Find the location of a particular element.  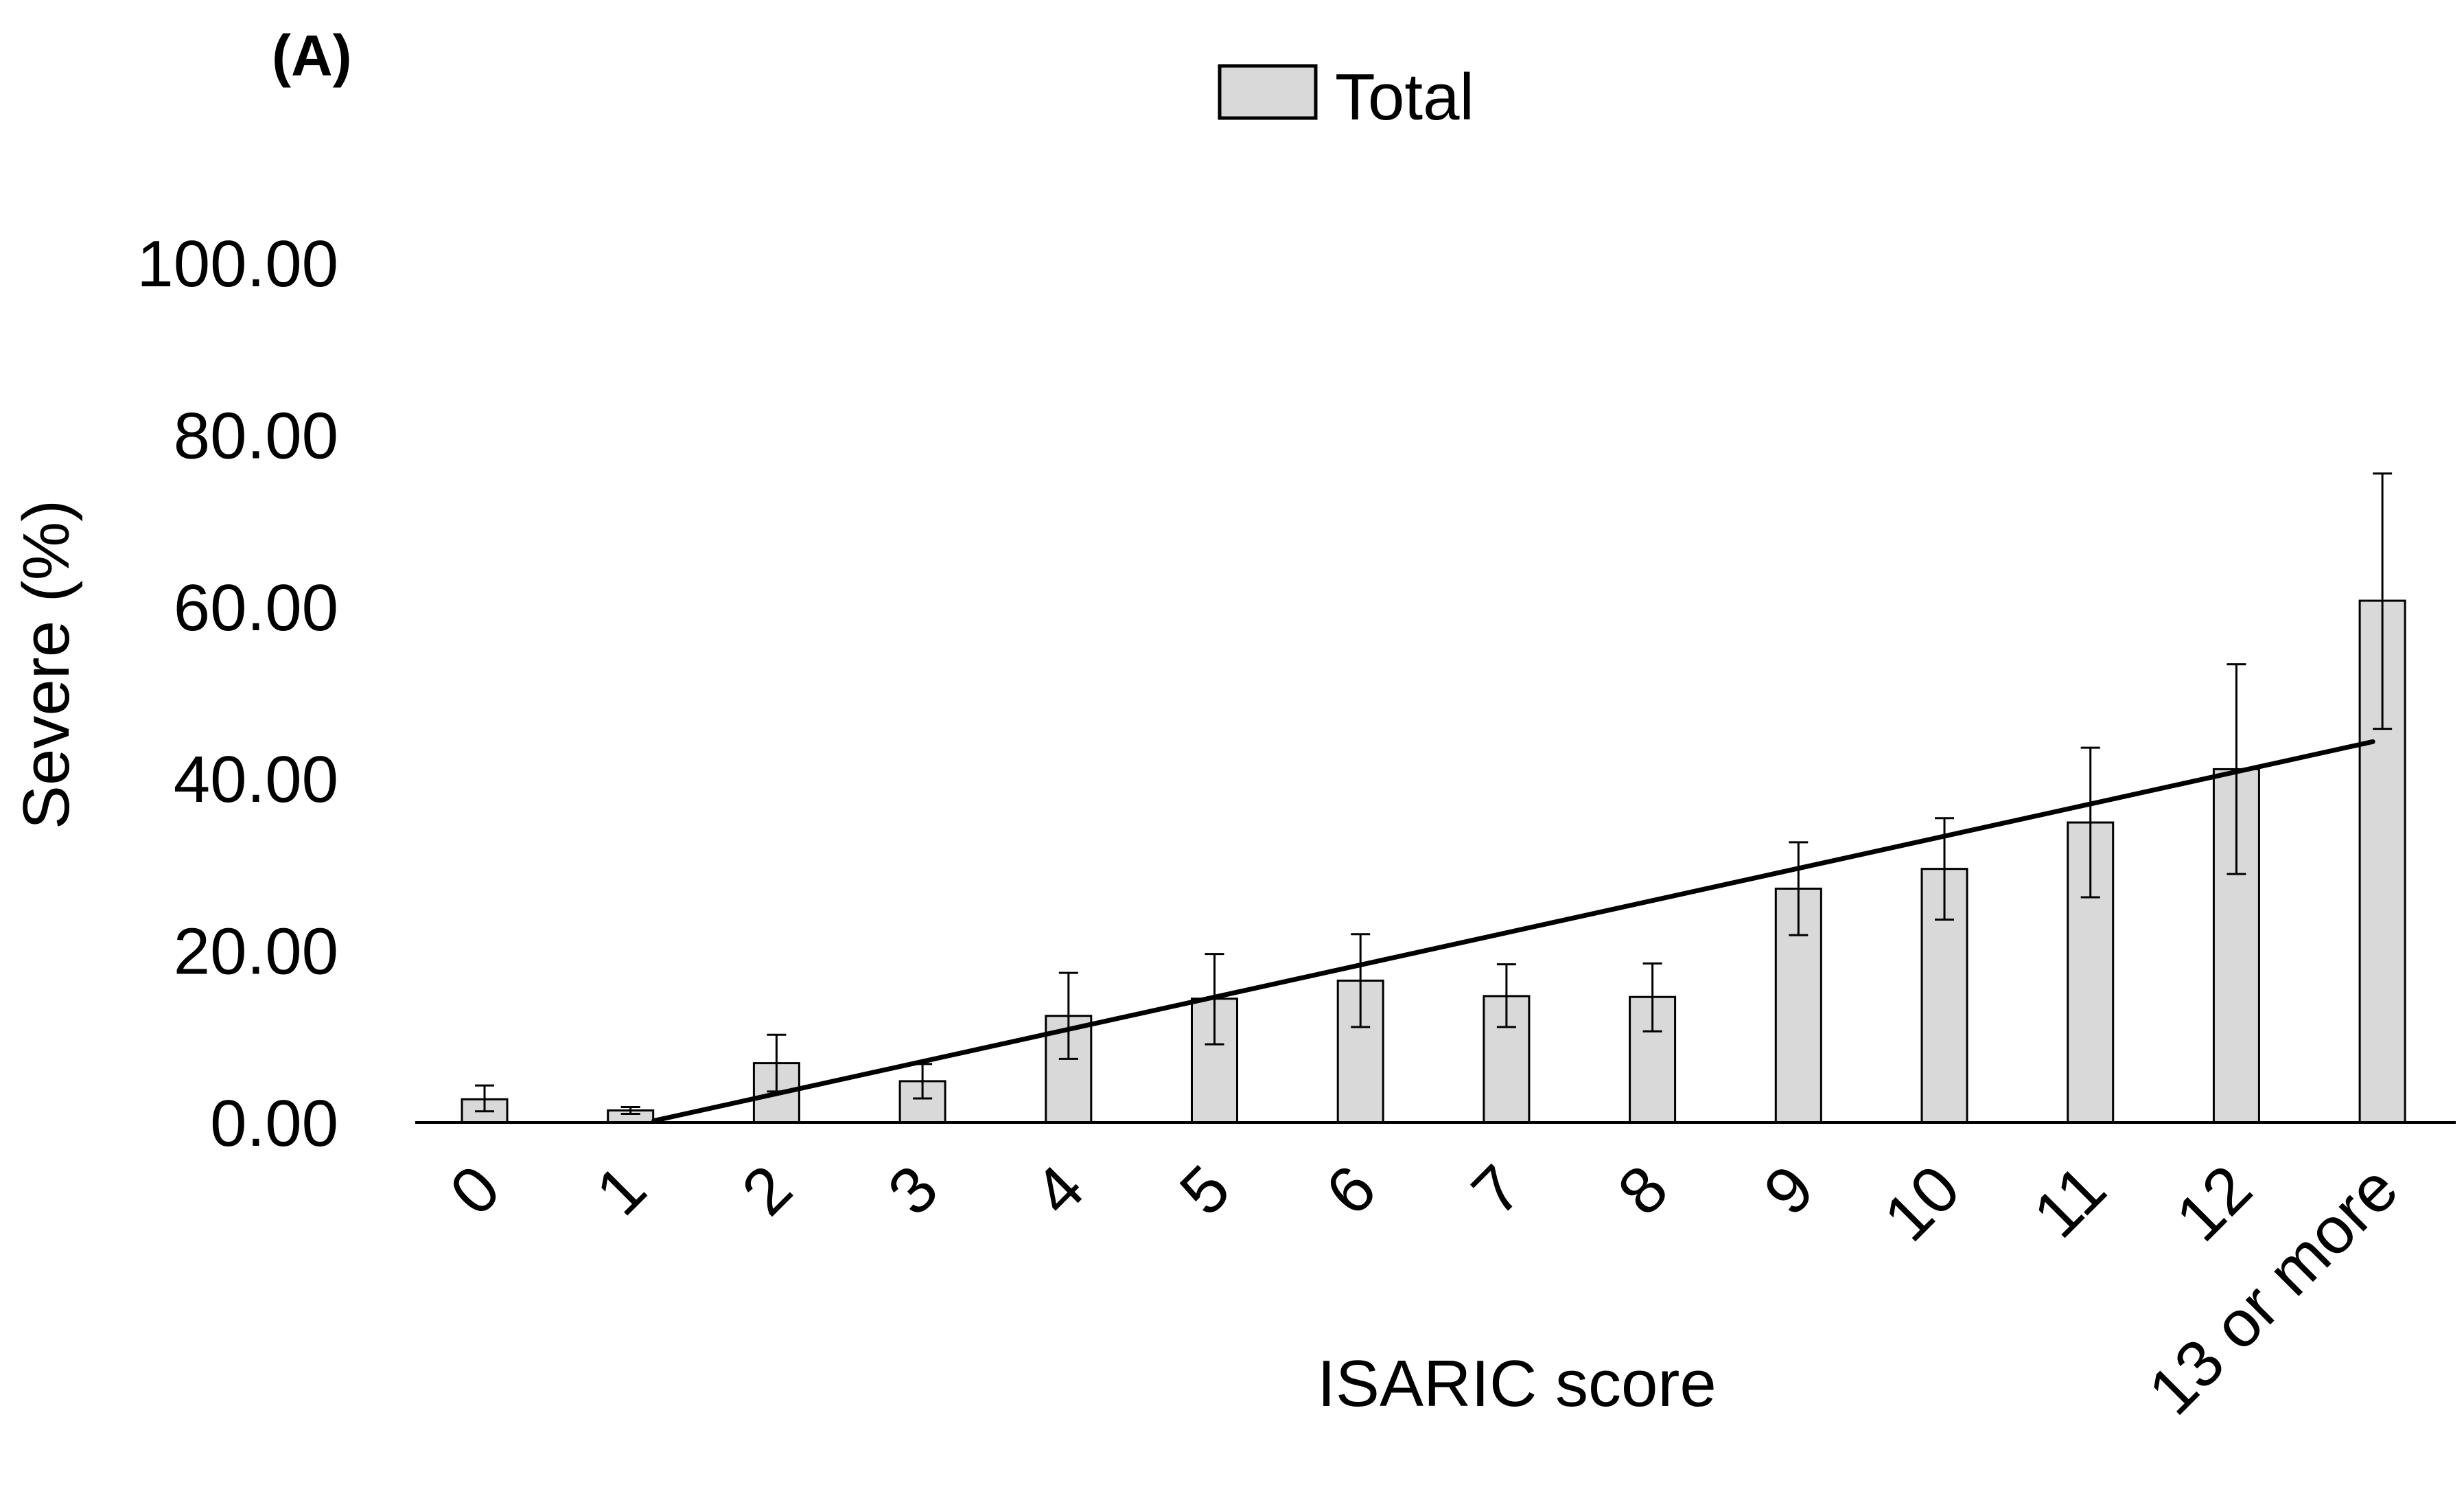

x-tick-label: 9 is located at coordinates (1789, 1190).